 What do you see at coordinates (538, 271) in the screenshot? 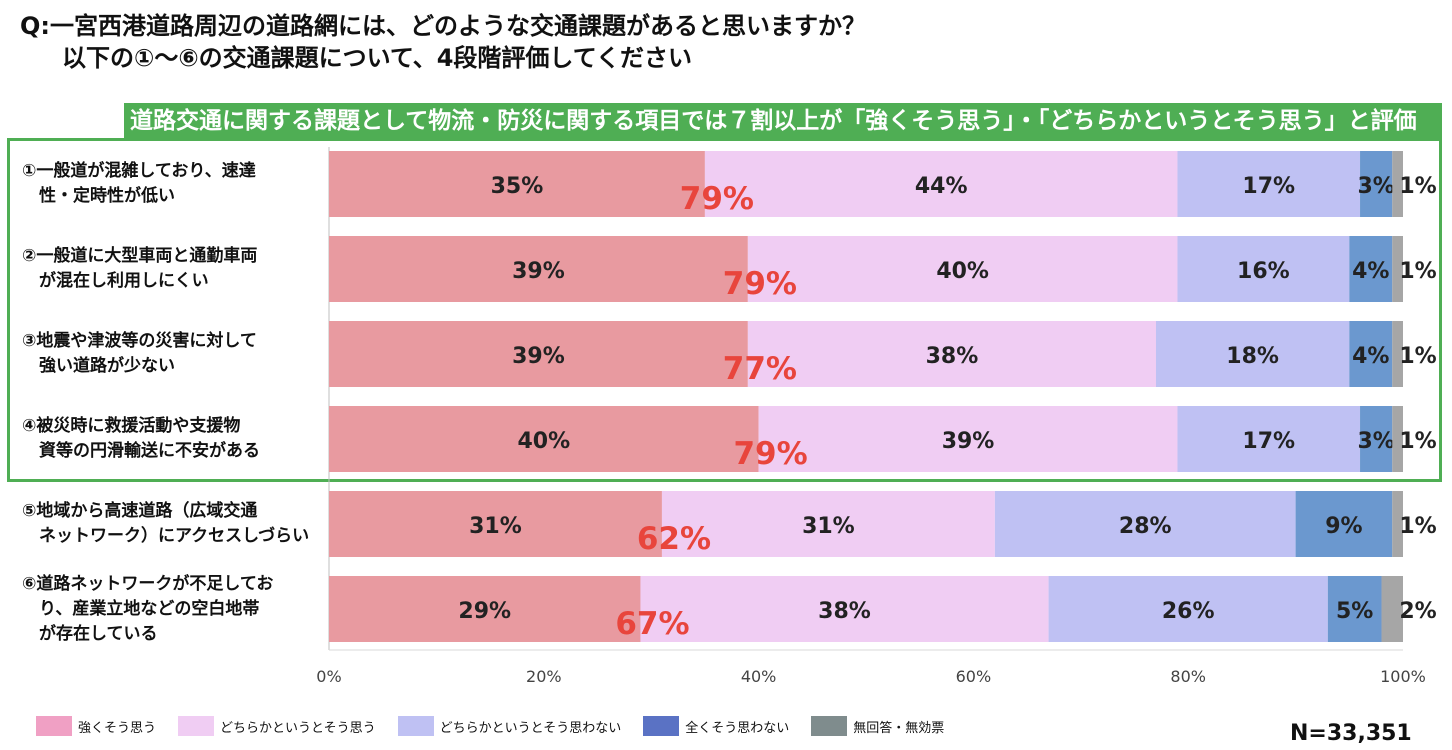
I see `data-label-row2-s1: 39%` at bounding box center [538, 271].